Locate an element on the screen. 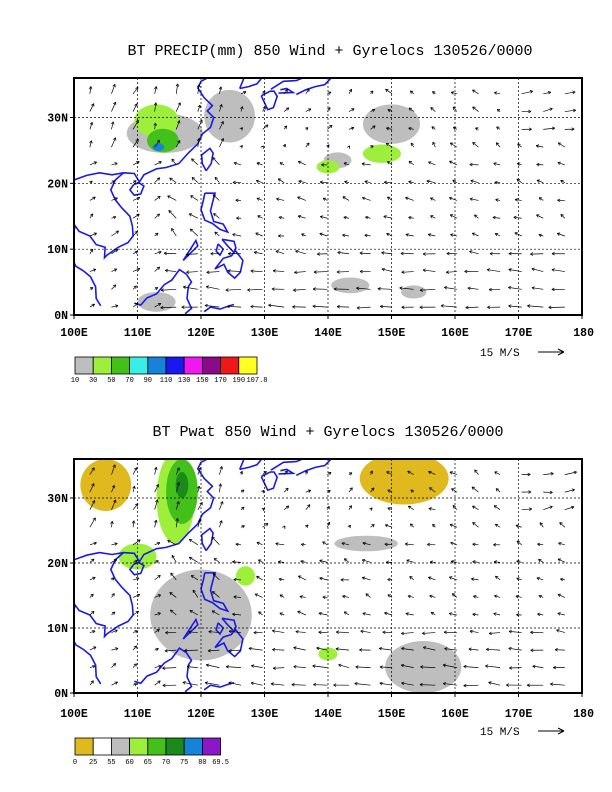 Image resolution: width=612 pixels, height=792 pixels. shaded-region is located at coordinates (158, 147).